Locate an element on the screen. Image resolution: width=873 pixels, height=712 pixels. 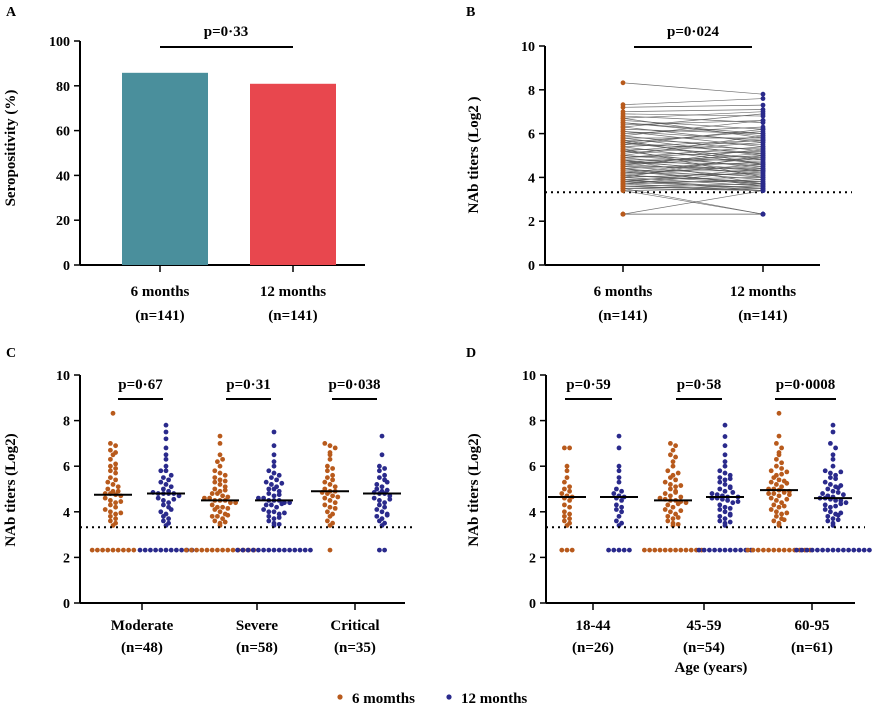
panel-a-cat-1: 6 months is located at coordinates (160, 292).